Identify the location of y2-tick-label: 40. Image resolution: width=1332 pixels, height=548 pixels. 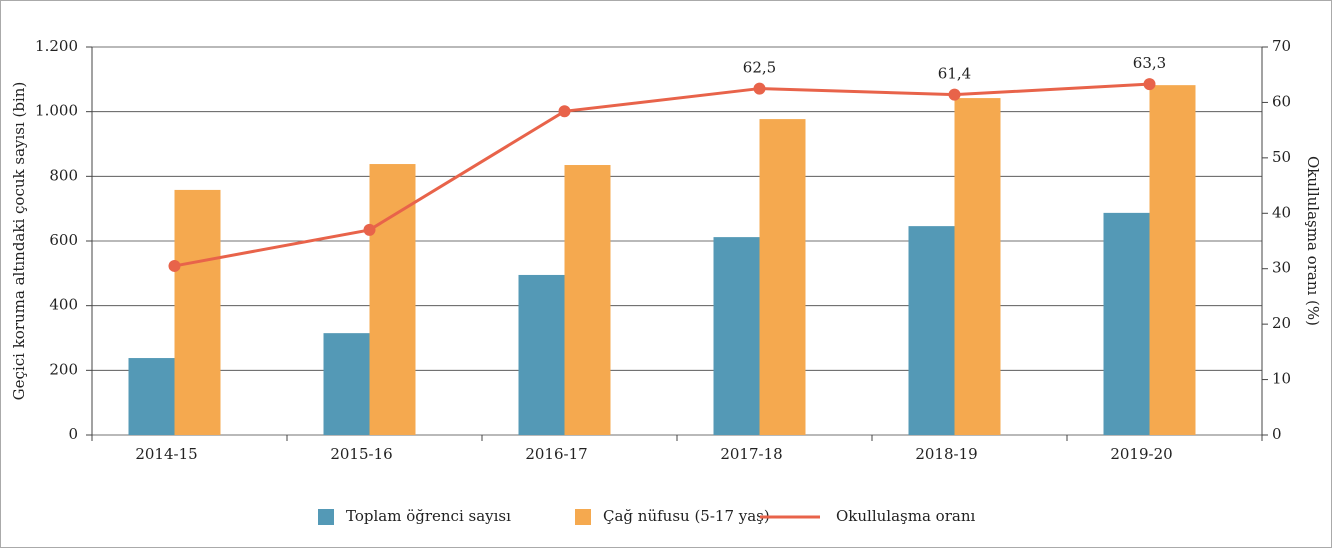
(1281, 212).